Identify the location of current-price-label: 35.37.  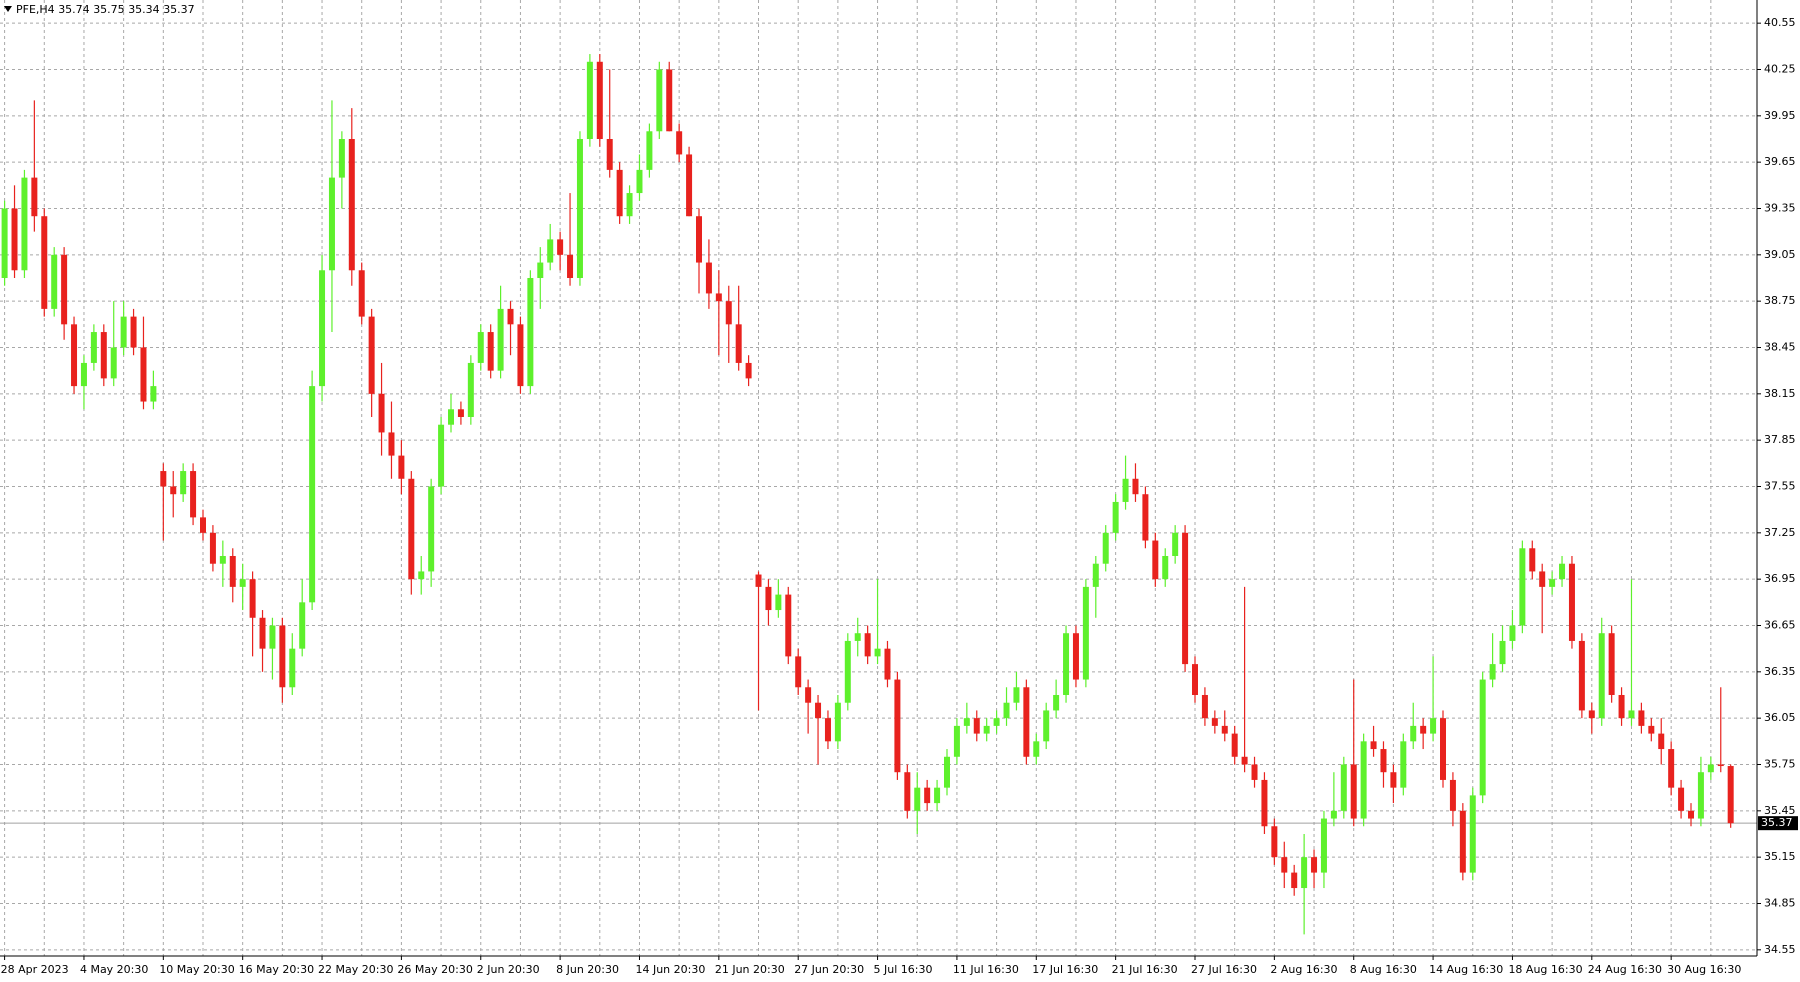
(1777, 822).